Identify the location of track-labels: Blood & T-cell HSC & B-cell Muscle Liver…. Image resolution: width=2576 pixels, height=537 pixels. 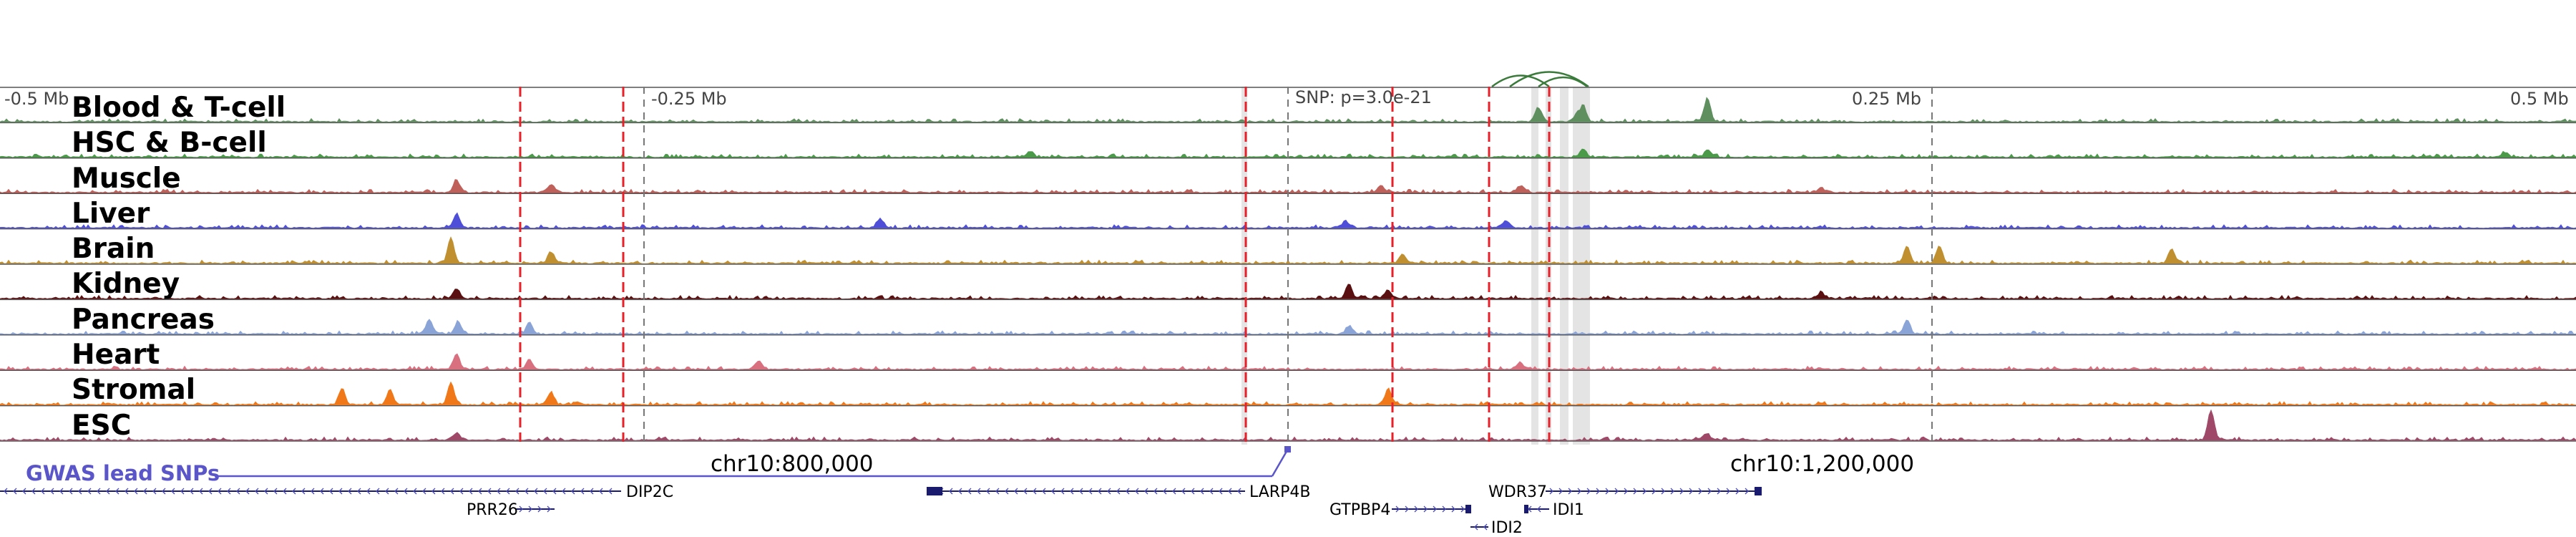
(179, 267).